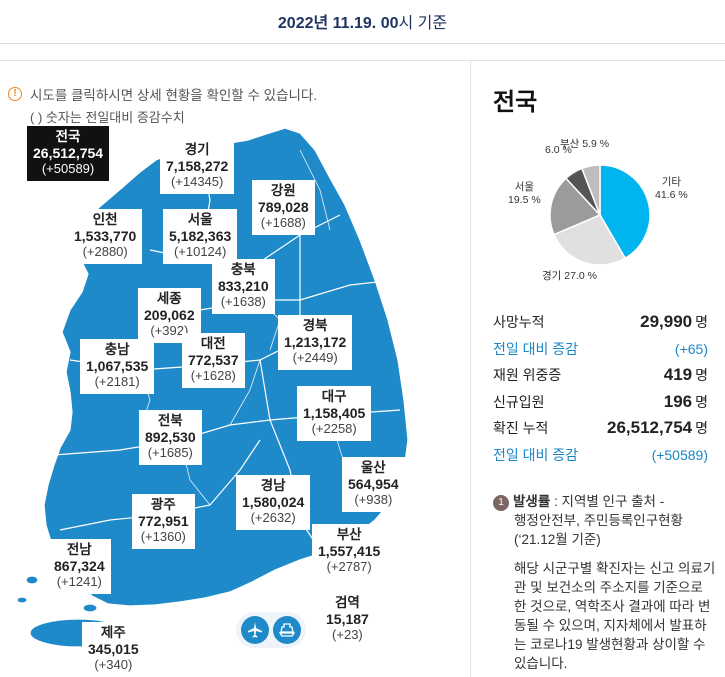  What do you see at coordinates (113, 649) in the screenshot?
I see `region-label-jeju: 제주 345,015 (+340)` at bounding box center [113, 649].